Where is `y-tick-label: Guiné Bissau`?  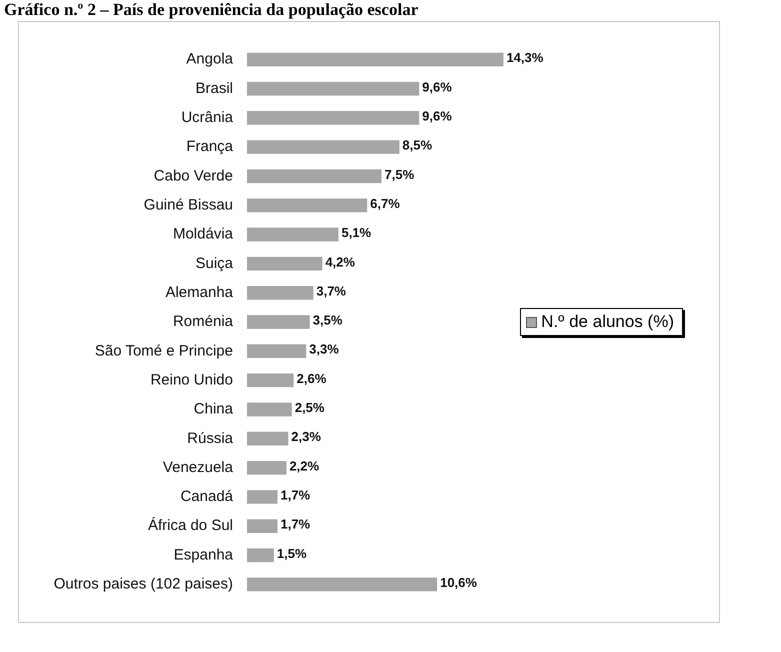 y-tick-label: Guiné Bissau is located at coordinates (188, 205).